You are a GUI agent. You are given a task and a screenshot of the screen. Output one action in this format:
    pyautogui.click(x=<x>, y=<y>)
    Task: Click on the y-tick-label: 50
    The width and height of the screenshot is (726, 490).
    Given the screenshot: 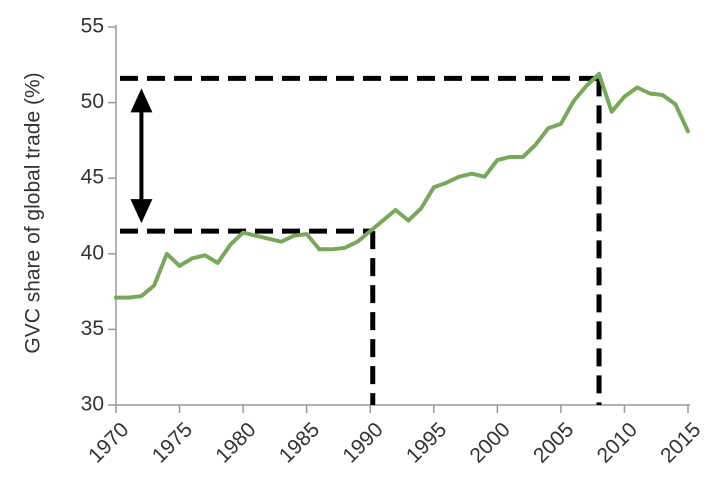 What is the action you would take?
    pyautogui.click(x=92, y=101)
    